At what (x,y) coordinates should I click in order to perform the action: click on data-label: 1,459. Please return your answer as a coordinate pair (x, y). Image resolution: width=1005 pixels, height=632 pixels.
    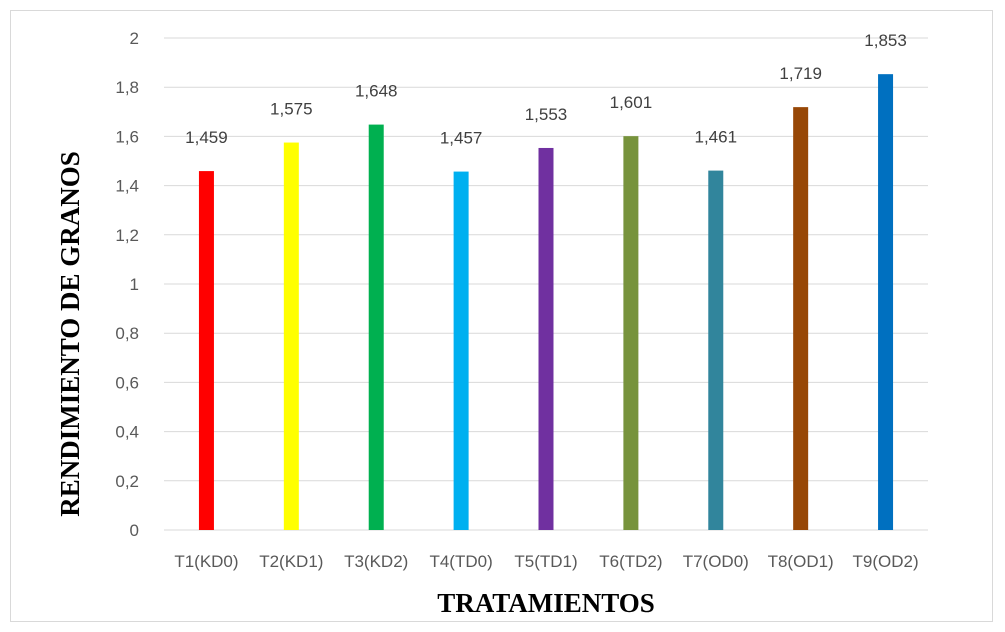
    Looking at the image, I should click on (206, 137).